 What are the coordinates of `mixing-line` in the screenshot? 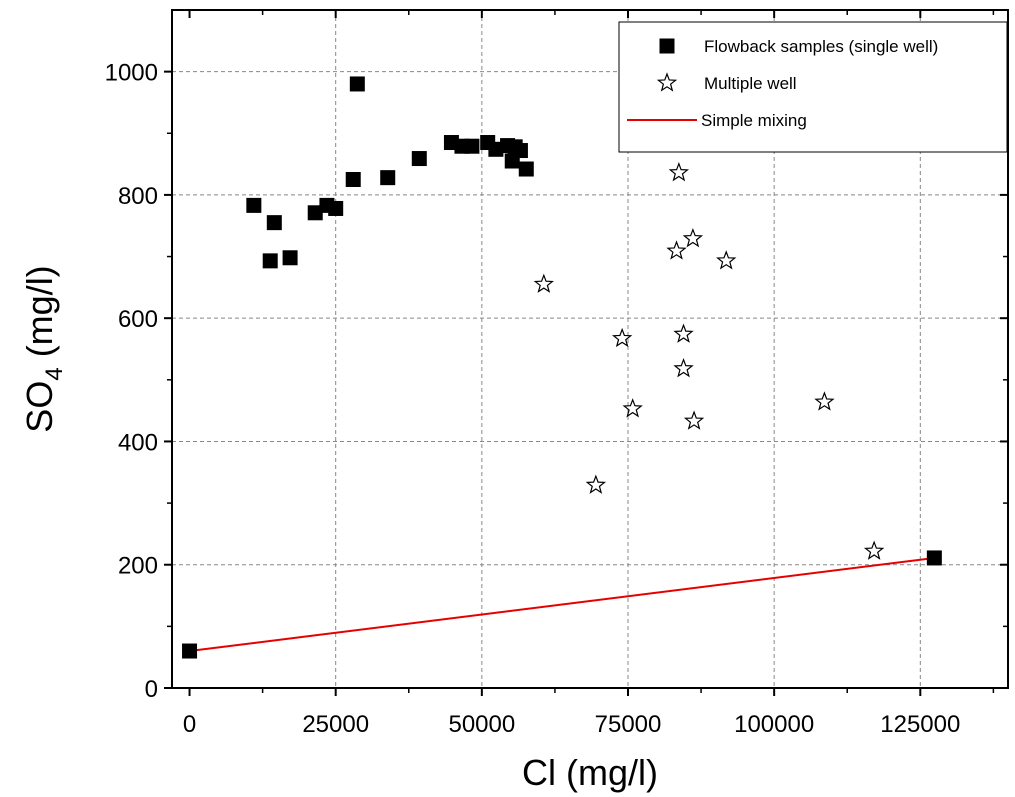 It's located at (562, 604).